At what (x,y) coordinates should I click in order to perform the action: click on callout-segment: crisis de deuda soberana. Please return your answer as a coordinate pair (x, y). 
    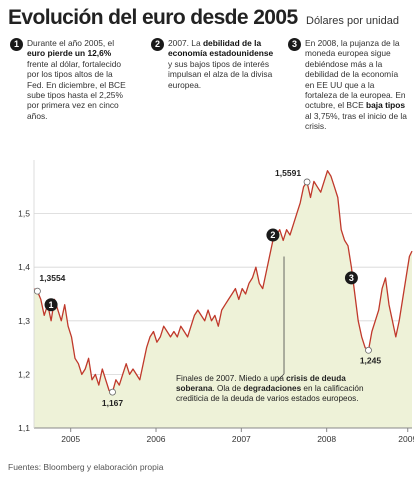
    Looking at the image, I should click on (261, 384).